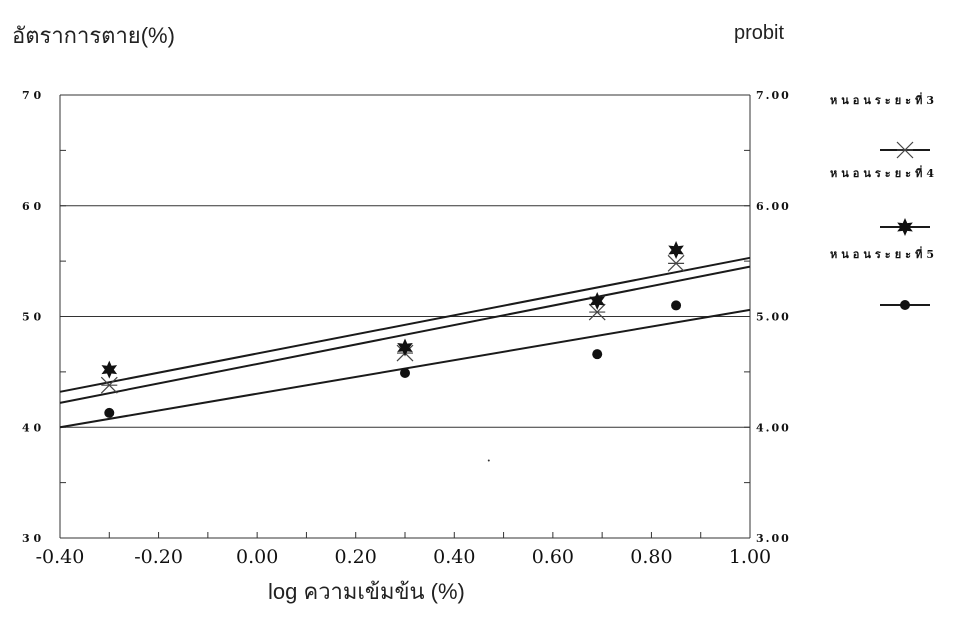 This screenshot has width=979, height=621. I want to click on right-axis-title: probit, so click(759, 33).